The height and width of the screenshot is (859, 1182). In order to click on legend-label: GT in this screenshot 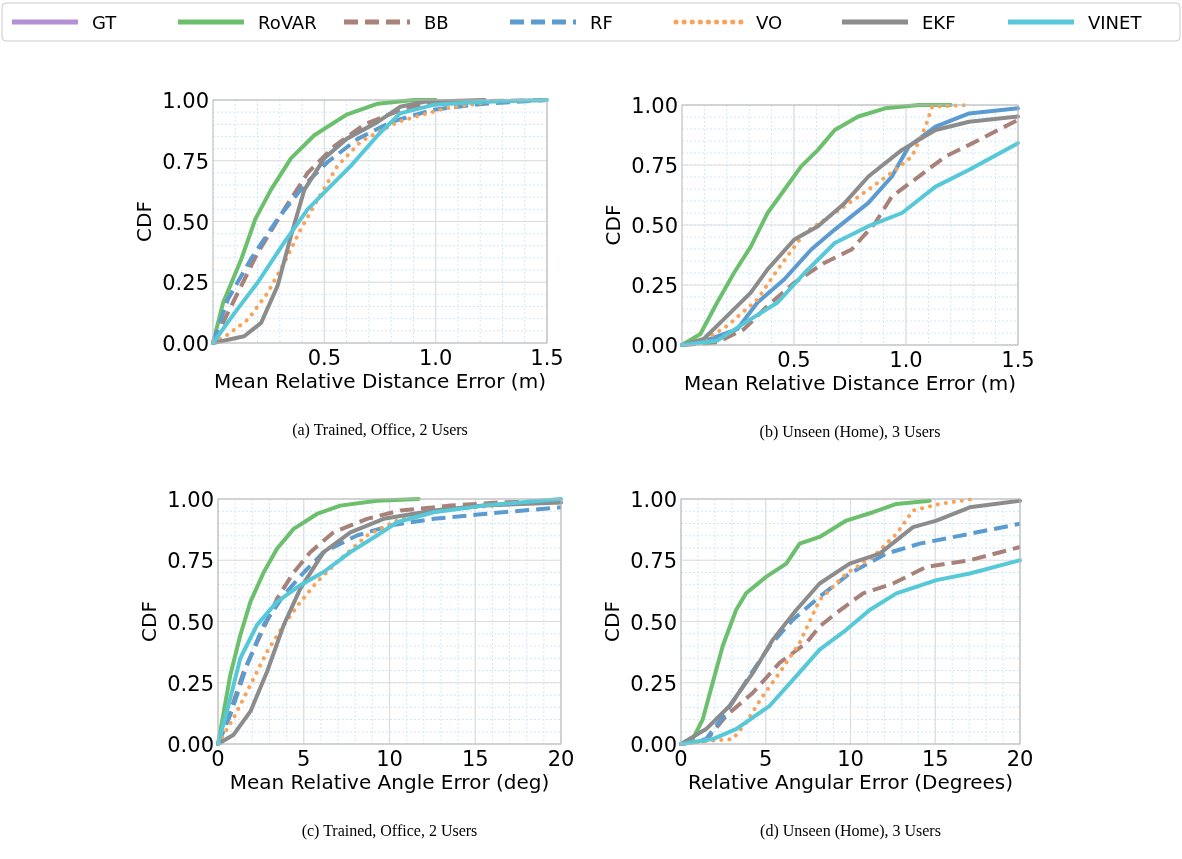, I will do `click(105, 22)`.